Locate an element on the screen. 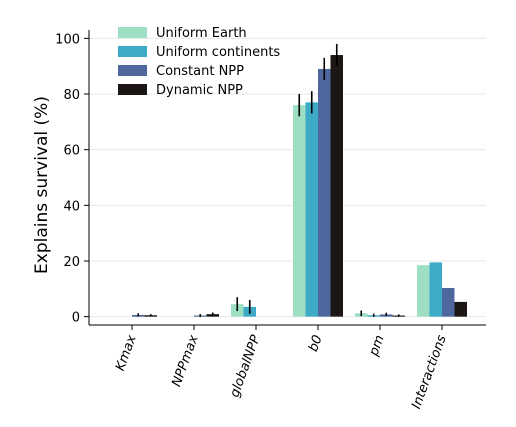 Image resolution: width=516 pixels, height=427 pixels. y-tick-label: 60 is located at coordinates (71, 151).